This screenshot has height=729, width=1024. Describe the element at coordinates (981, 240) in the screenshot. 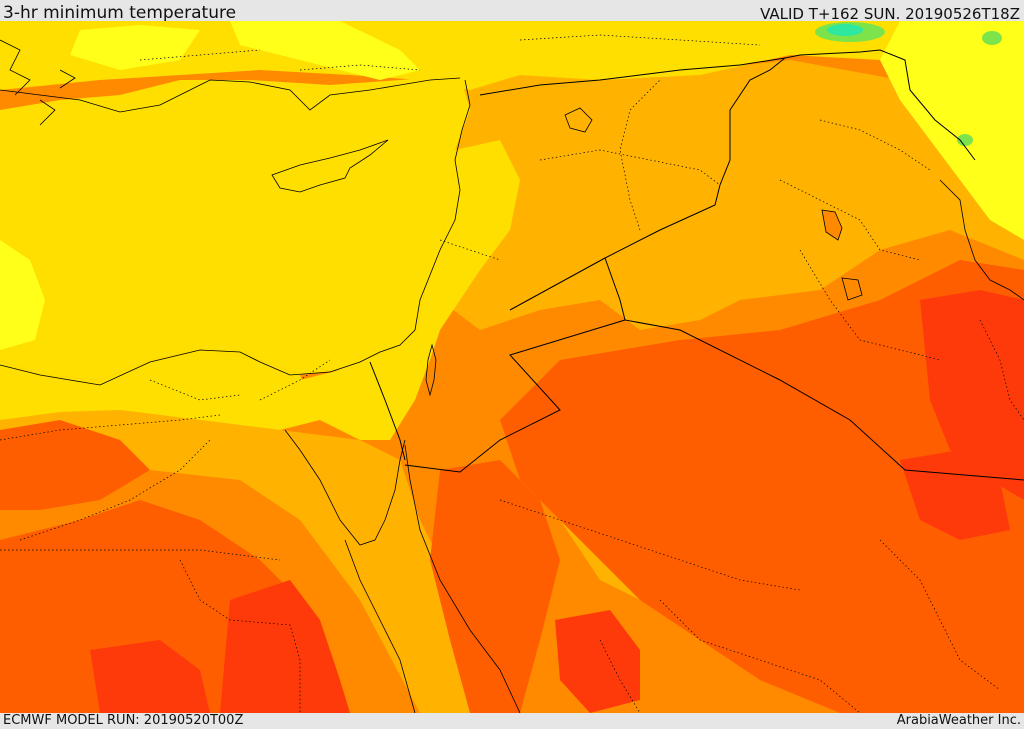

I see `coastline-persian-gulf` at that location.